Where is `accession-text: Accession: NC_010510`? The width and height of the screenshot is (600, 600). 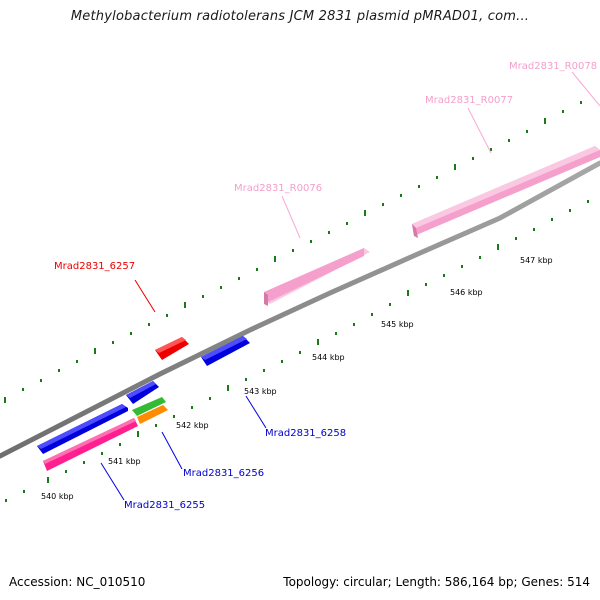 accession-text: Accession: NC_010510 is located at coordinates (77, 582).